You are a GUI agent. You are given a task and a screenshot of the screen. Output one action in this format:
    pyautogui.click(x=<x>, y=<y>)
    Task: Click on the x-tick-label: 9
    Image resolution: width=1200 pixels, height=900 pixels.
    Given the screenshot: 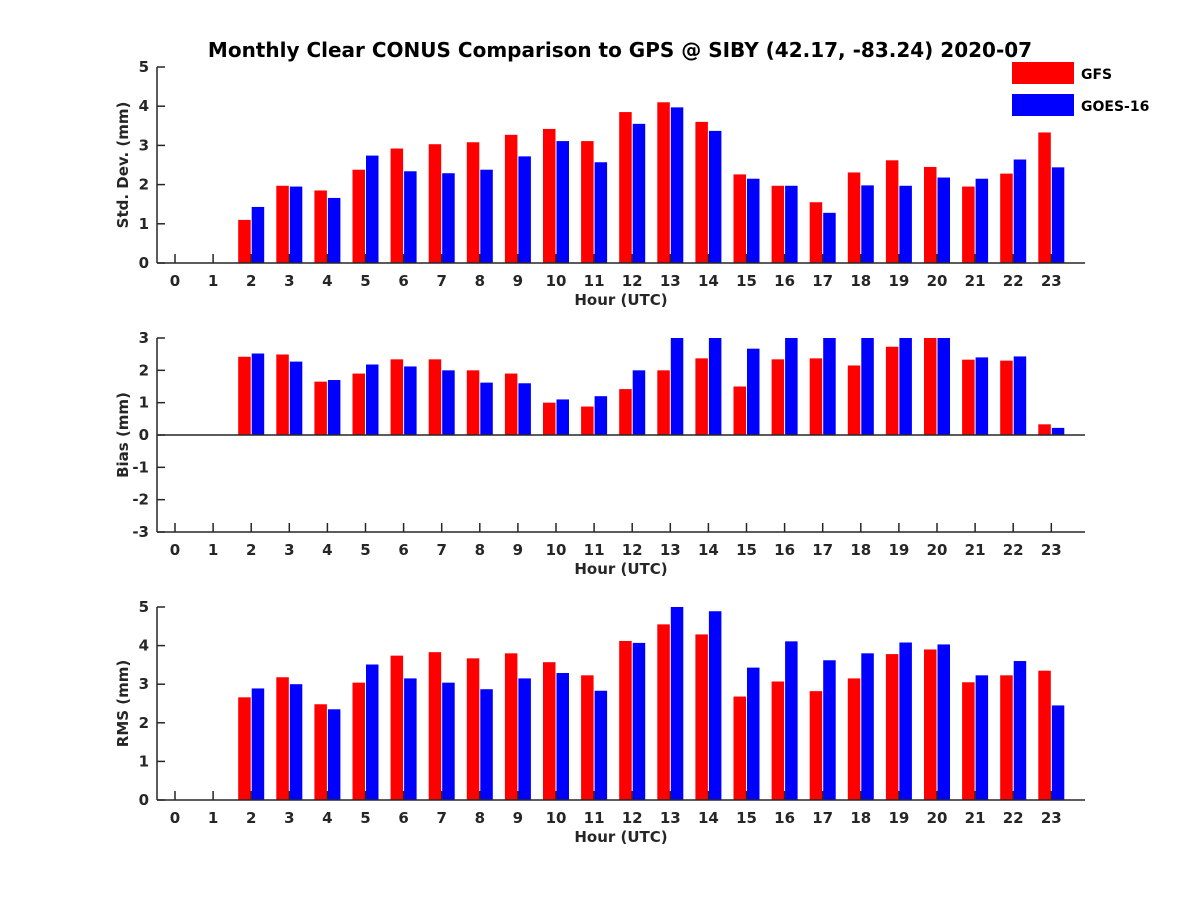 What is the action you would take?
    pyautogui.click(x=518, y=550)
    